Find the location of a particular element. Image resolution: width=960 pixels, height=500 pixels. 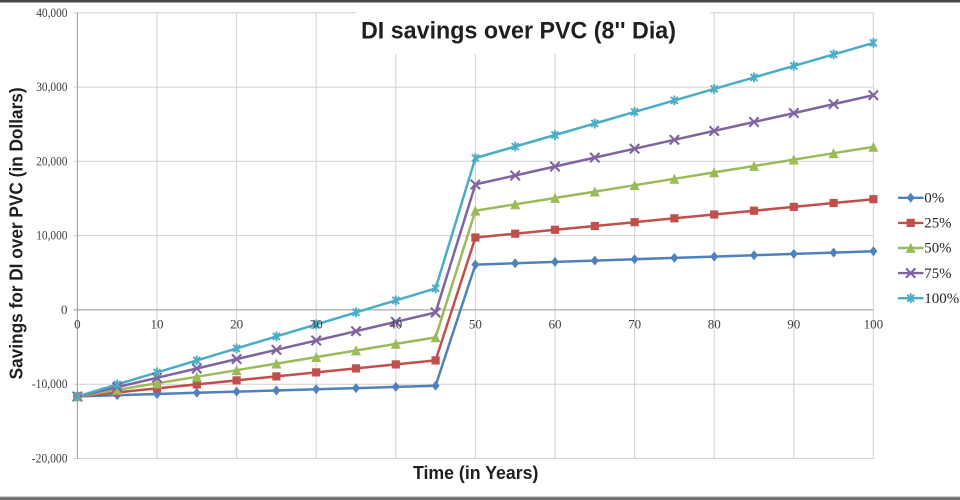

svg-text: -20,000 is located at coordinates (50, 458).